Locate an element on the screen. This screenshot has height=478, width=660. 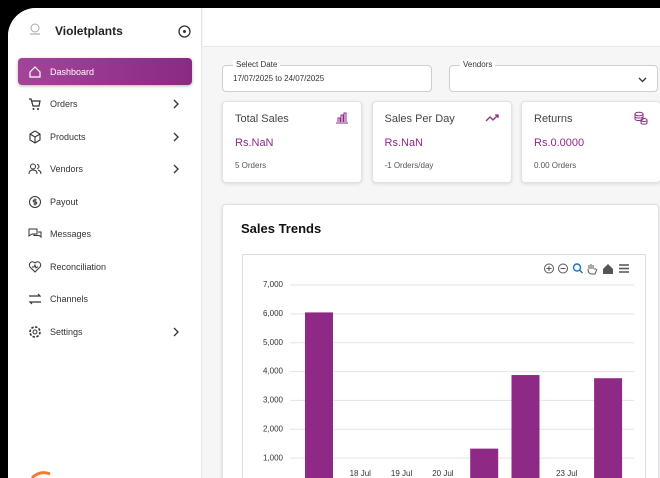
nav-item: Products is located at coordinates (105, 136).